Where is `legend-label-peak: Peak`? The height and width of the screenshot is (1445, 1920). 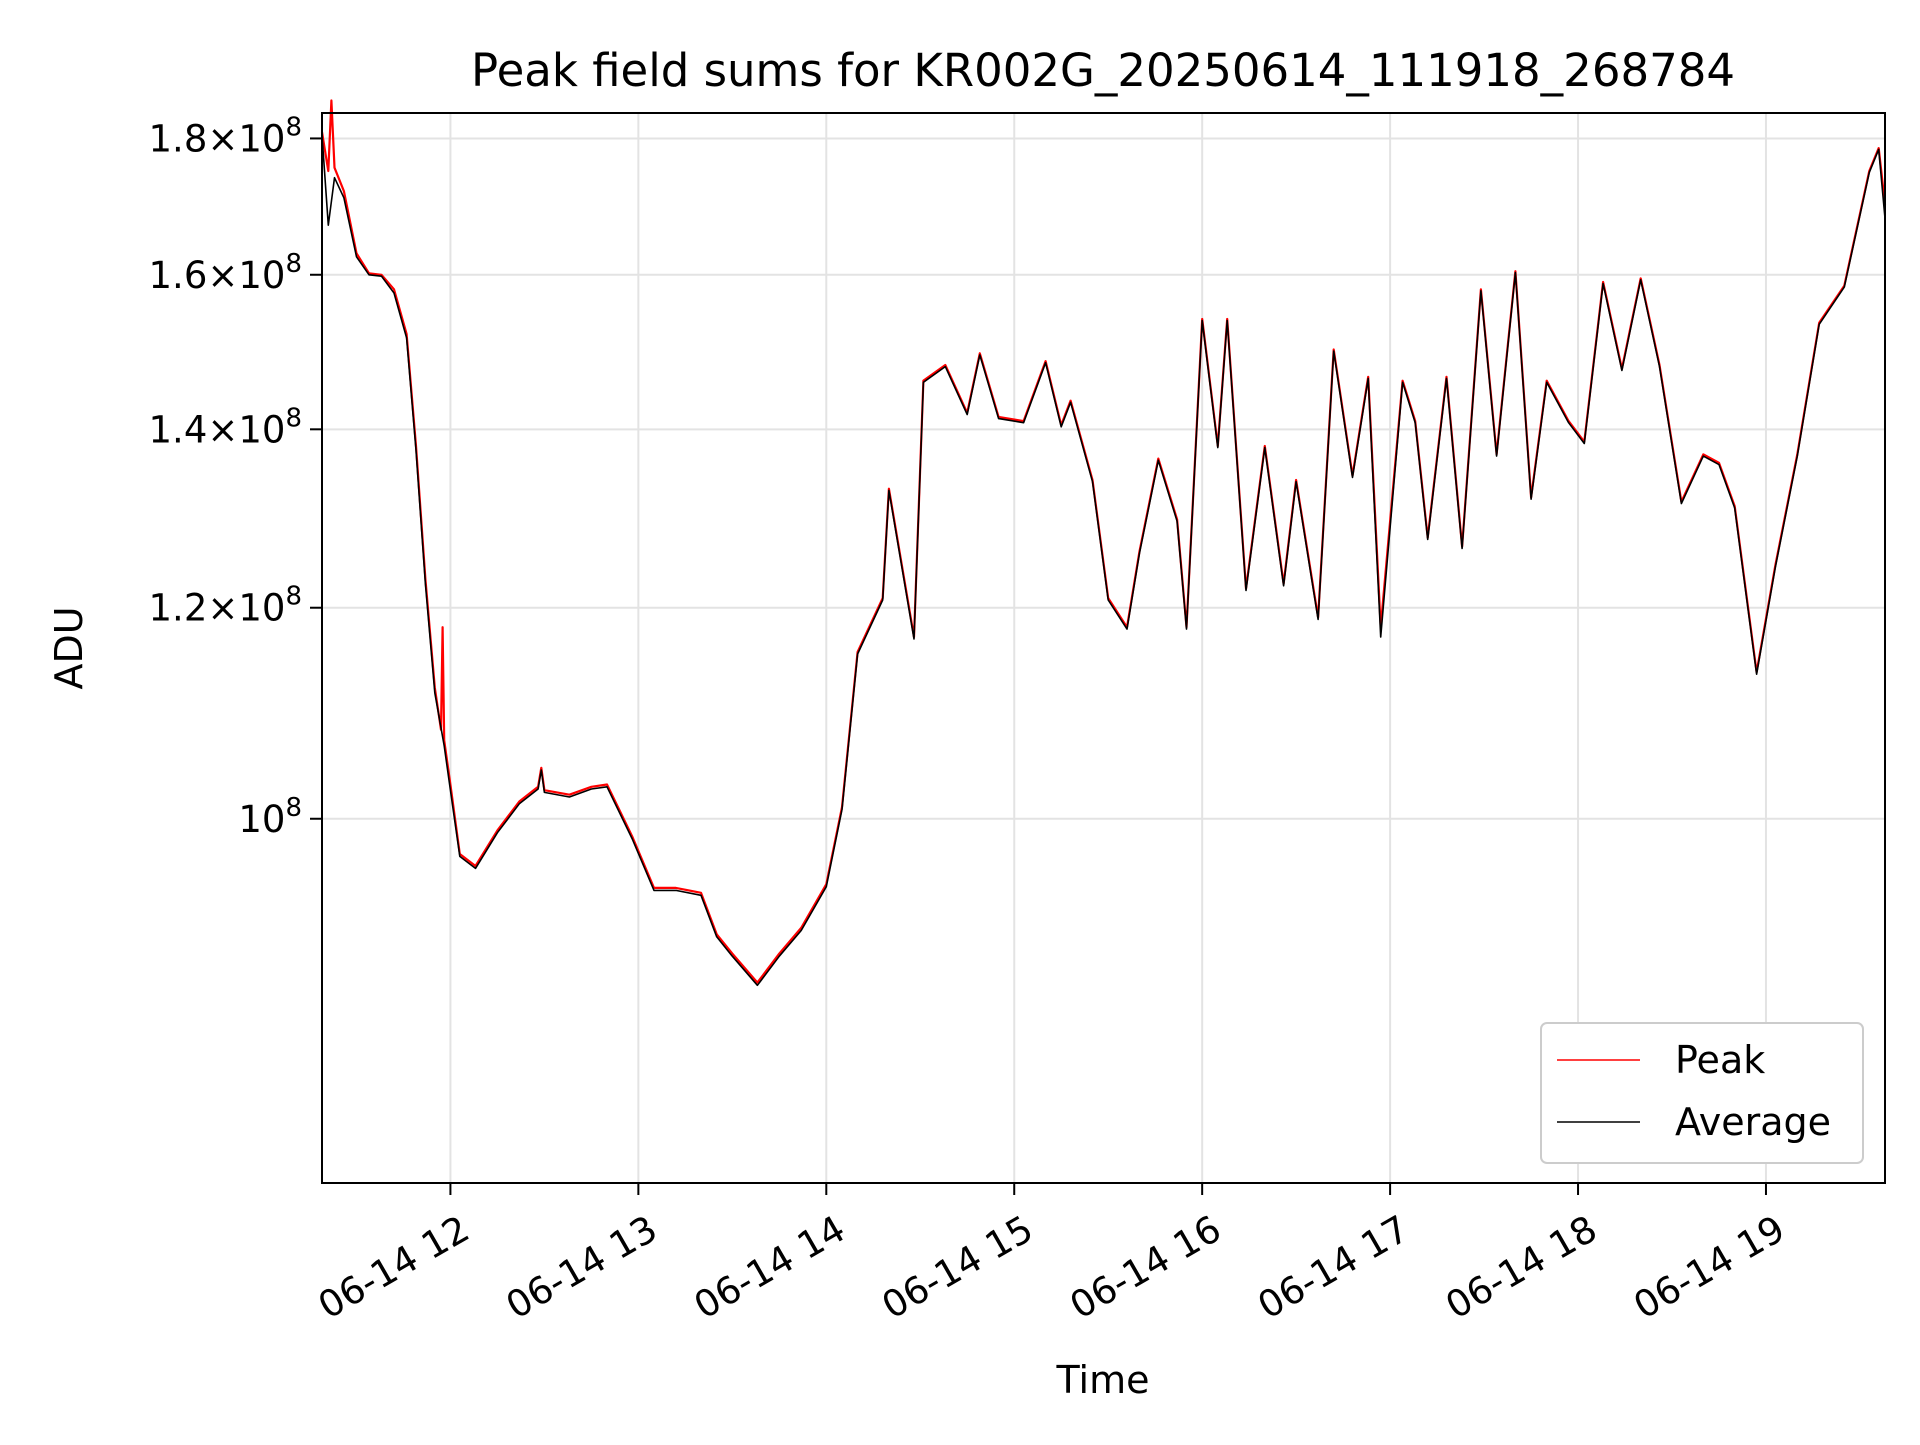 legend-label-peak: Peak is located at coordinates (1720, 1060).